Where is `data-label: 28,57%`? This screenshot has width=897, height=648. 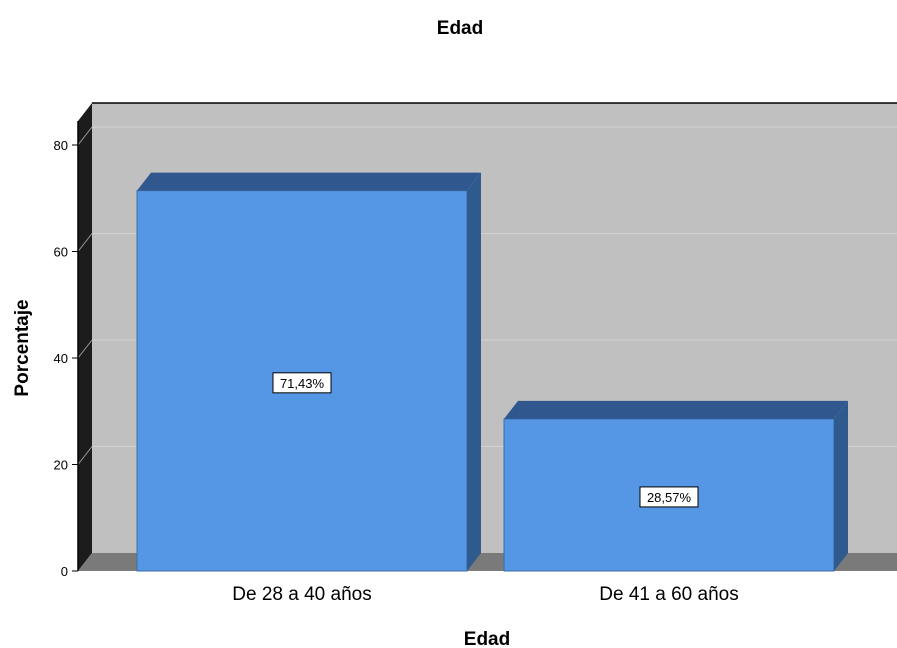
data-label: 28,57% is located at coordinates (669, 497).